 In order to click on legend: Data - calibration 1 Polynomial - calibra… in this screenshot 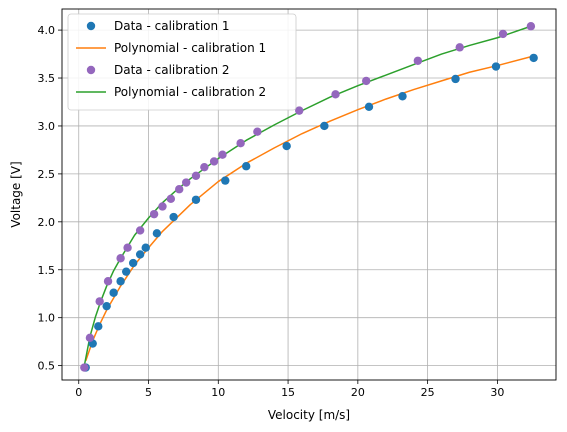, I will do `click(182, 62)`.